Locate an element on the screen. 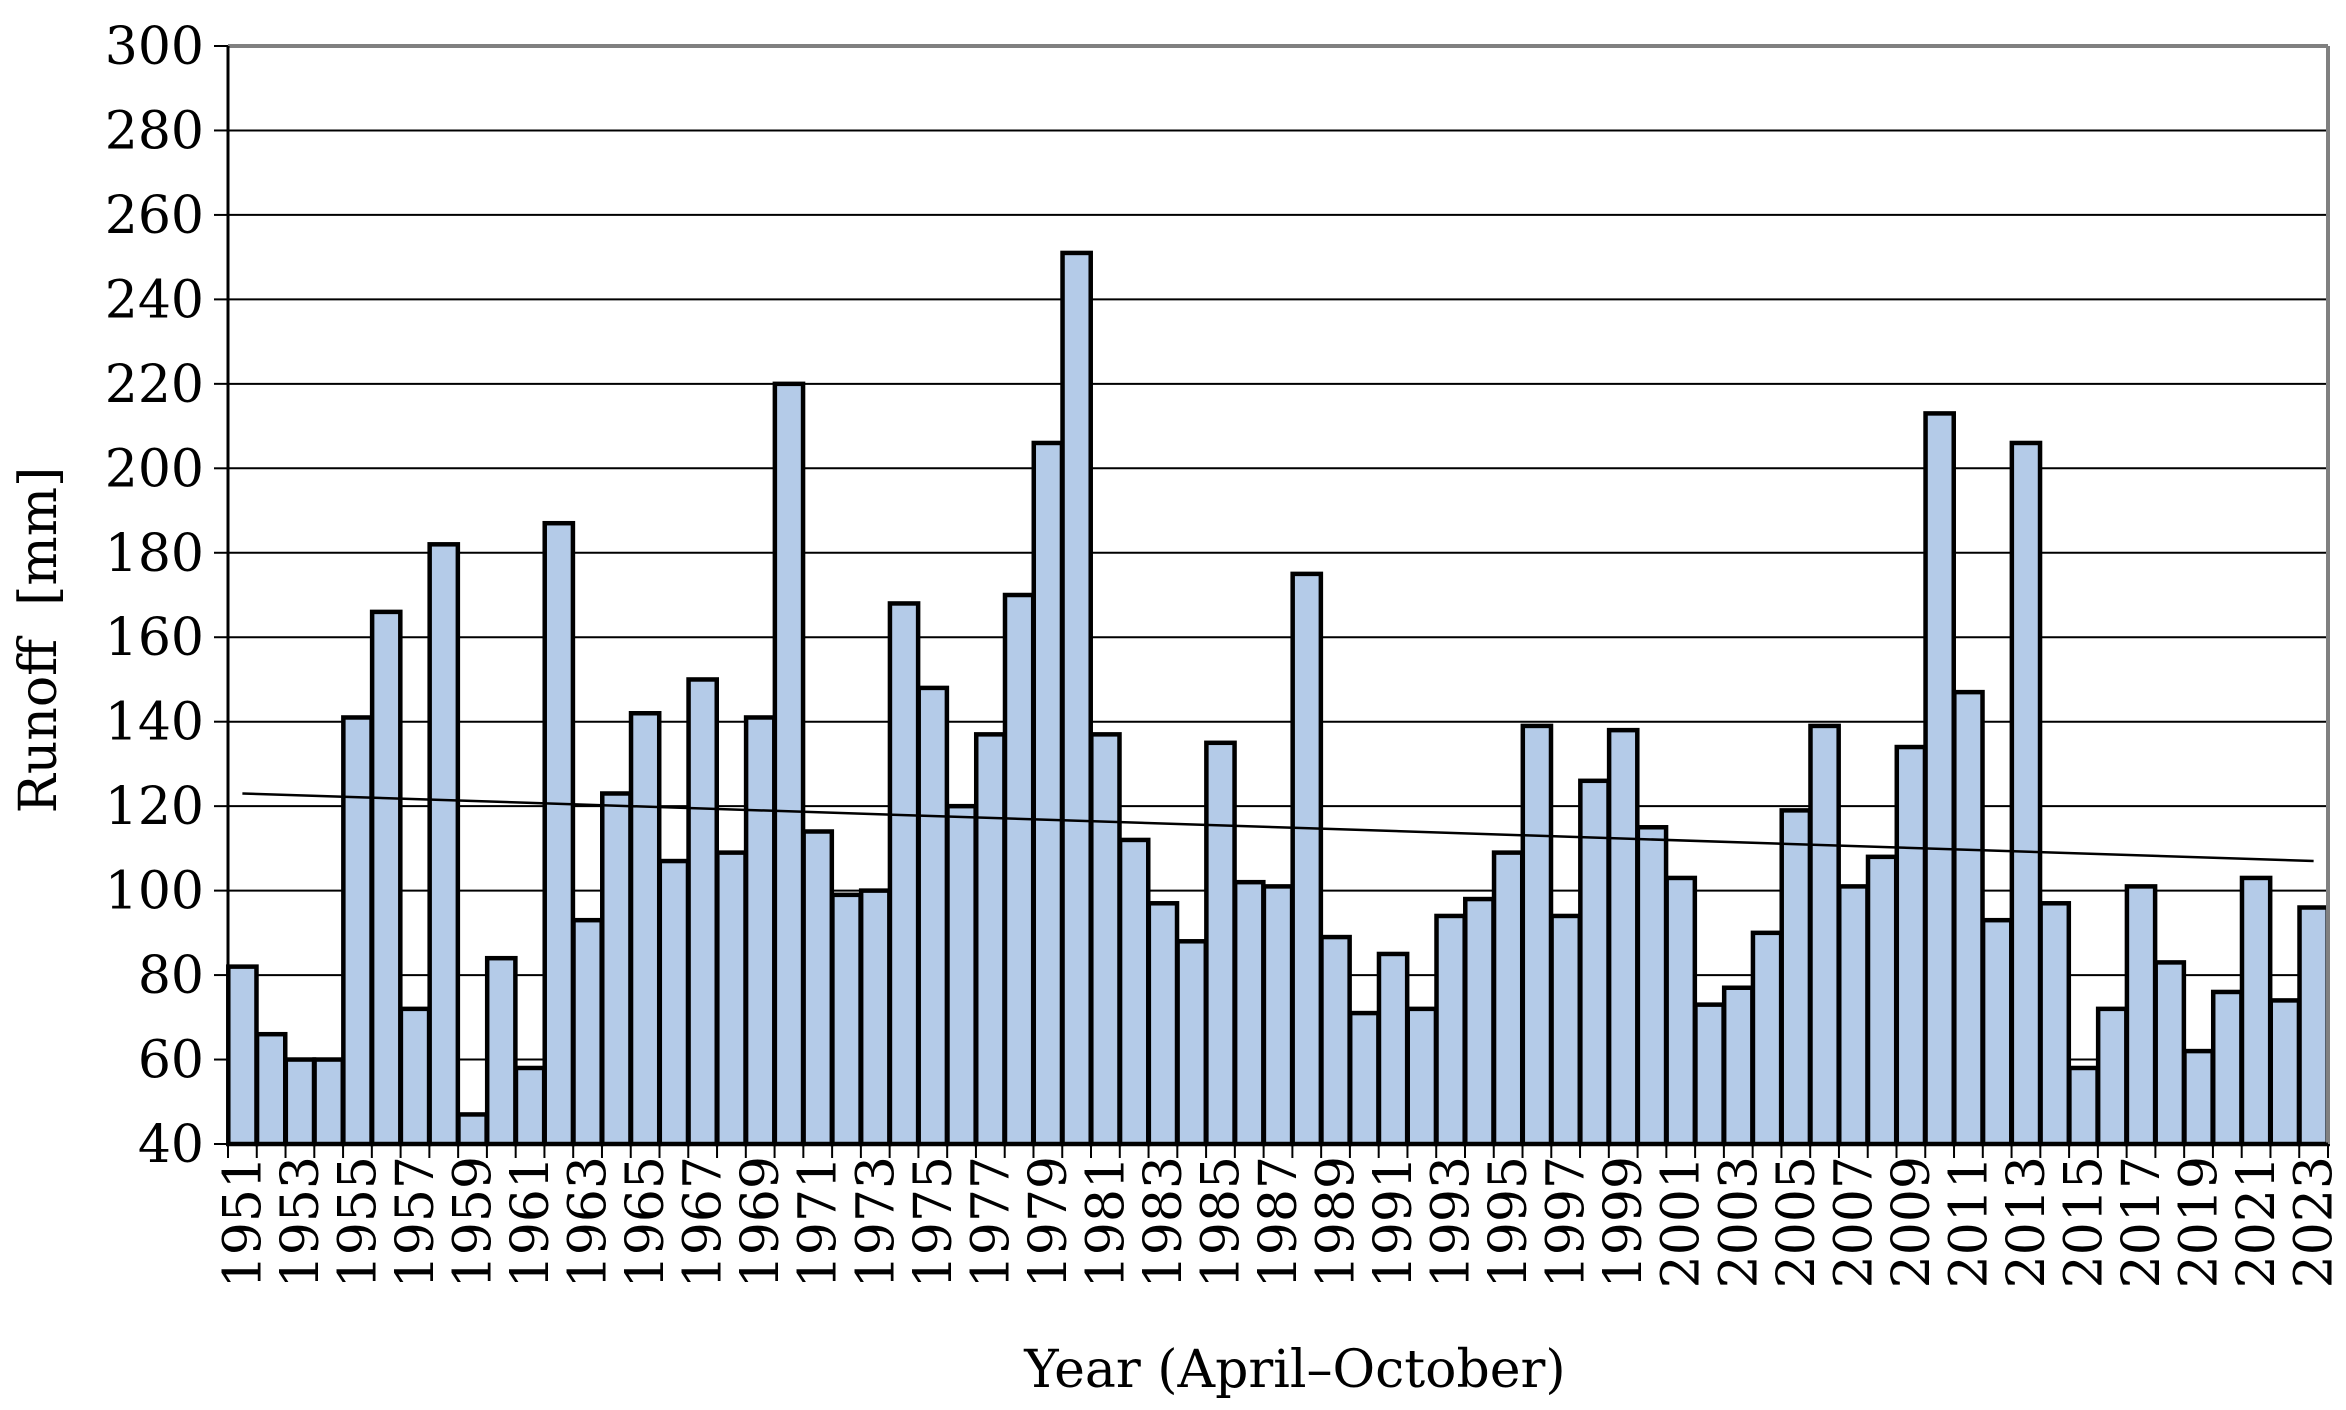 The width and height of the screenshot is (2346, 1410). bar-2003 is located at coordinates (1738, 1066).